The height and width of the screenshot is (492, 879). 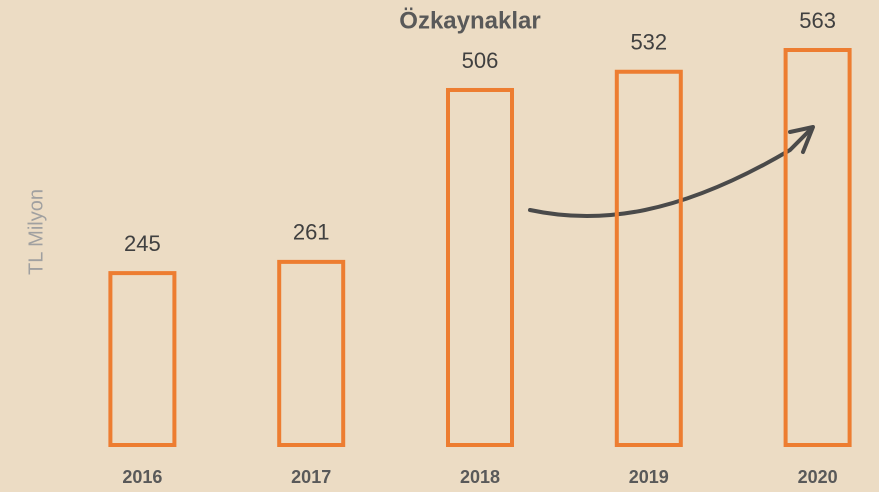 I want to click on chart-title: Özkaynaklar, so click(x=469, y=20).